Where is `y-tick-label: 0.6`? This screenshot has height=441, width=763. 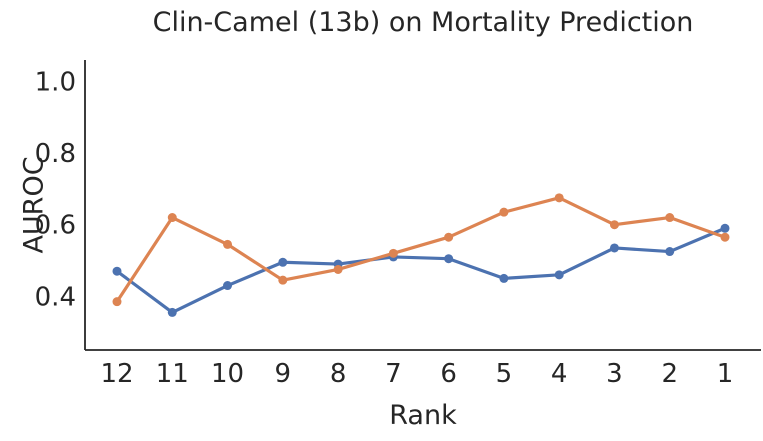
y-tick-label: 0.6 is located at coordinates (55, 226).